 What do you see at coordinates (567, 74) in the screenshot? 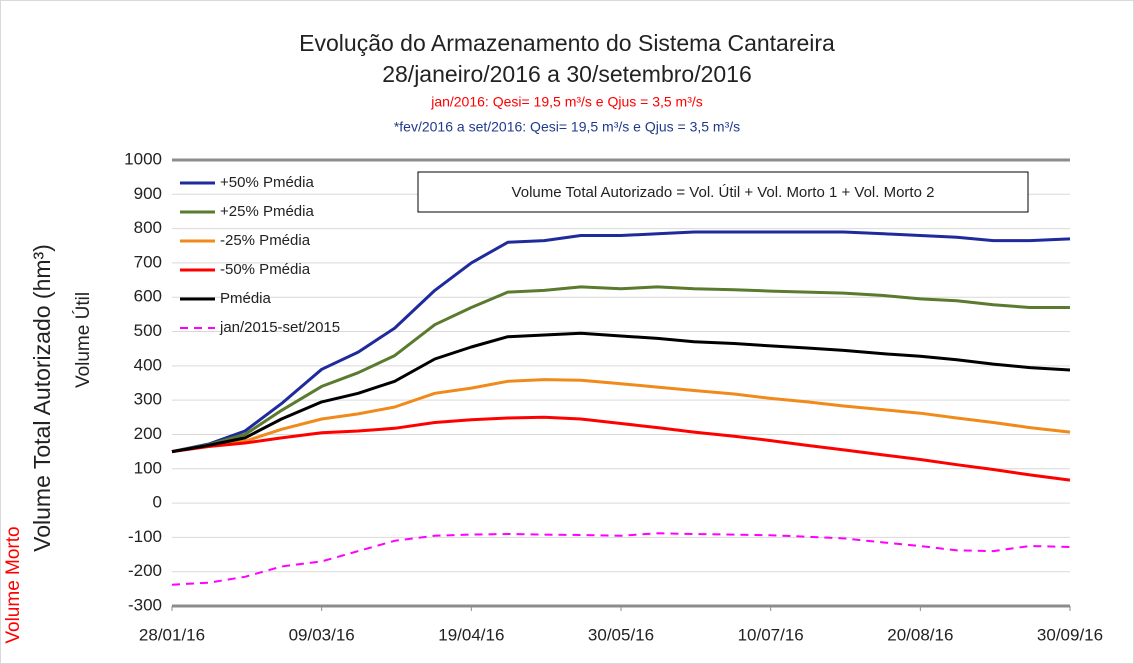
I see `chart-subtitle: 28/janeiro/2016 a 30/setembro/2016` at bounding box center [567, 74].